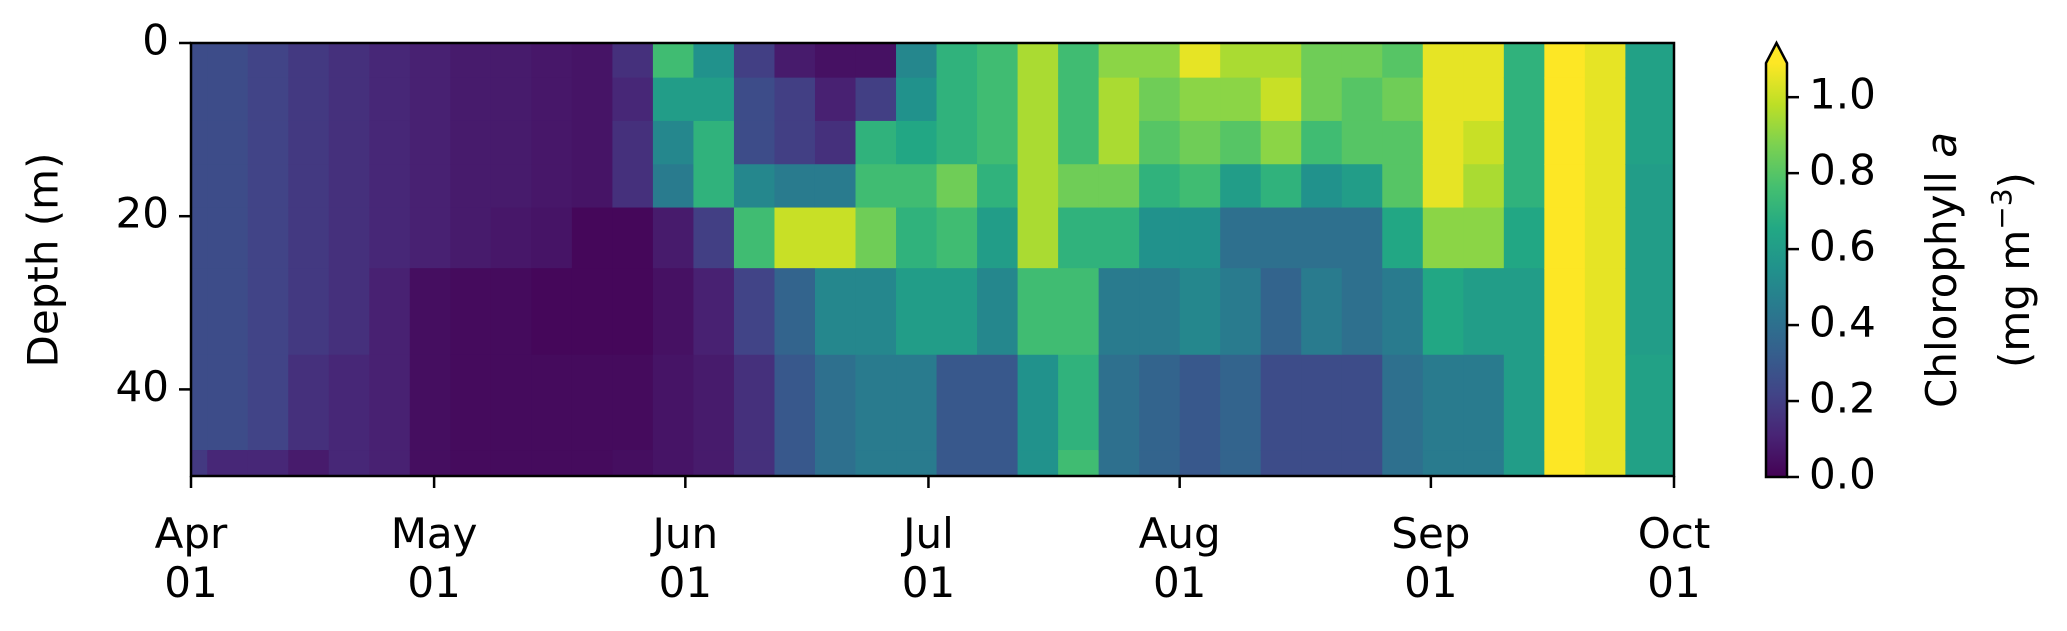 Image resolution: width=2067 pixels, height=631 pixels. I want to click on x-tick-label: Jun 01, so click(684, 558).